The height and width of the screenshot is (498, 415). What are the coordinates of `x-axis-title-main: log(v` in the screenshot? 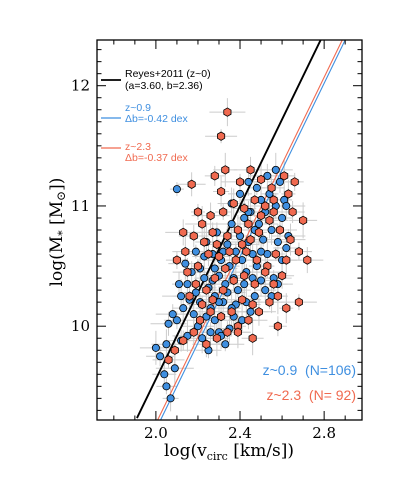 It's located at (185, 451).